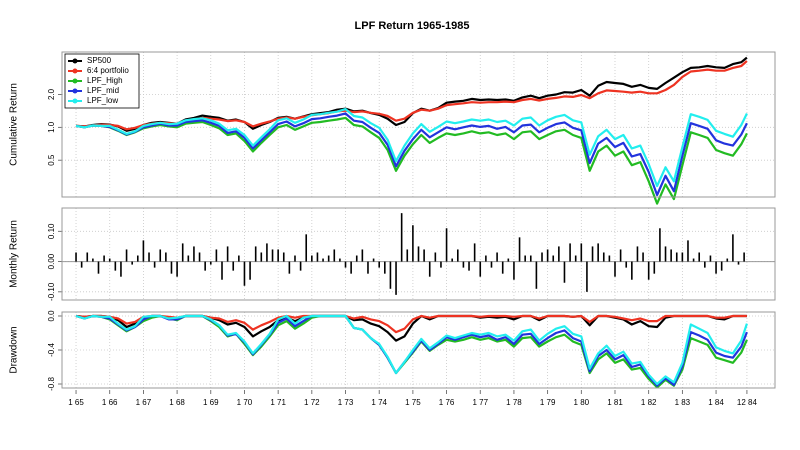 This screenshot has width=800, height=450. I want to click on x-tick-label: 1 72, so click(312, 402).